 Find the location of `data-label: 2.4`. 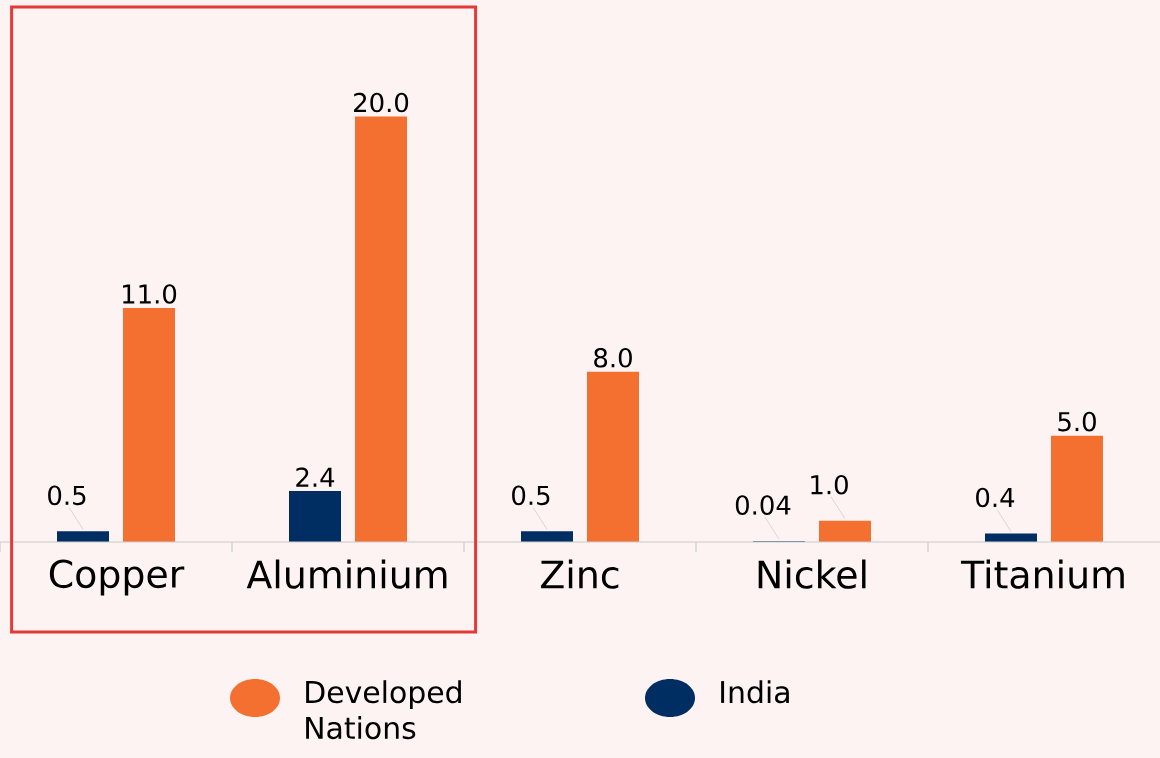

data-label: 2.4 is located at coordinates (315, 477).